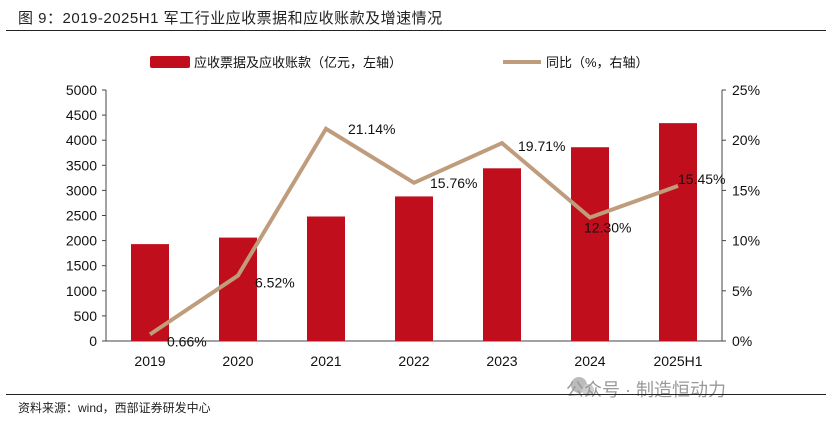 This screenshot has width=832, height=421. What do you see at coordinates (502, 254) in the screenshot?
I see `bar-2023` at bounding box center [502, 254].